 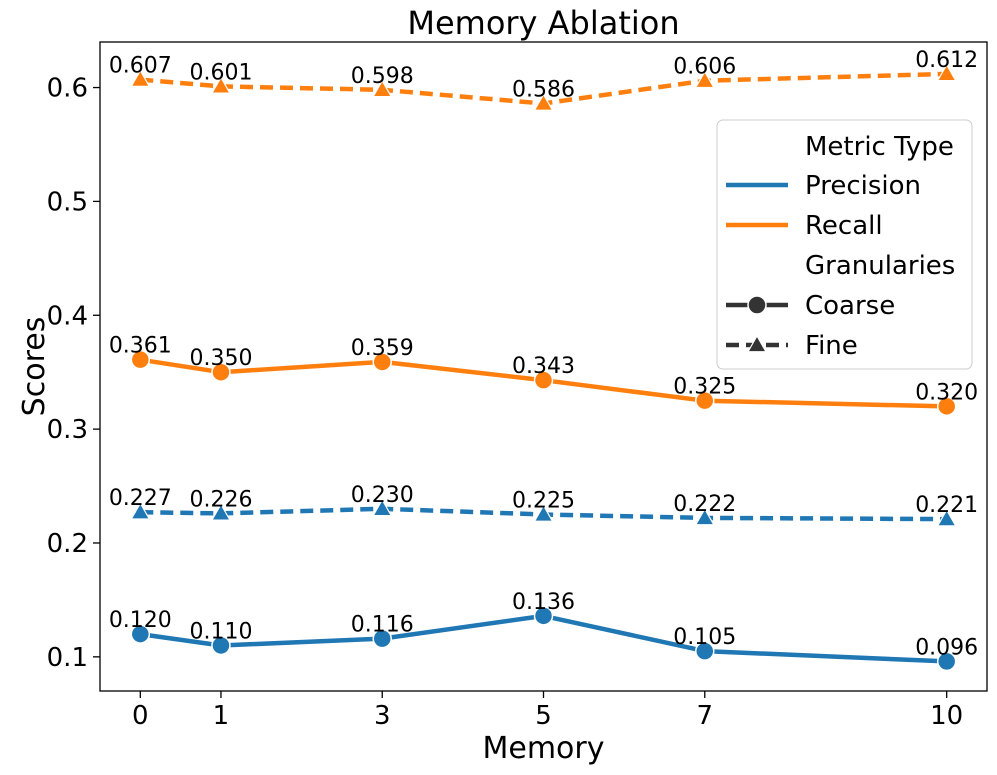 What do you see at coordinates (946, 392) in the screenshot?
I see `data-label: 0.320` at bounding box center [946, 392].